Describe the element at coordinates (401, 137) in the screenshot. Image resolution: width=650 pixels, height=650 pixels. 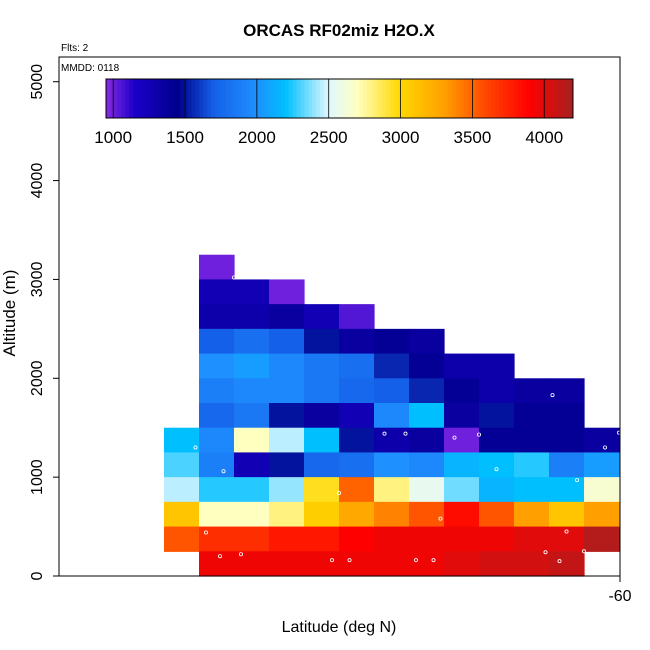
I see `colorbar-tick-label: 3000` at that location.